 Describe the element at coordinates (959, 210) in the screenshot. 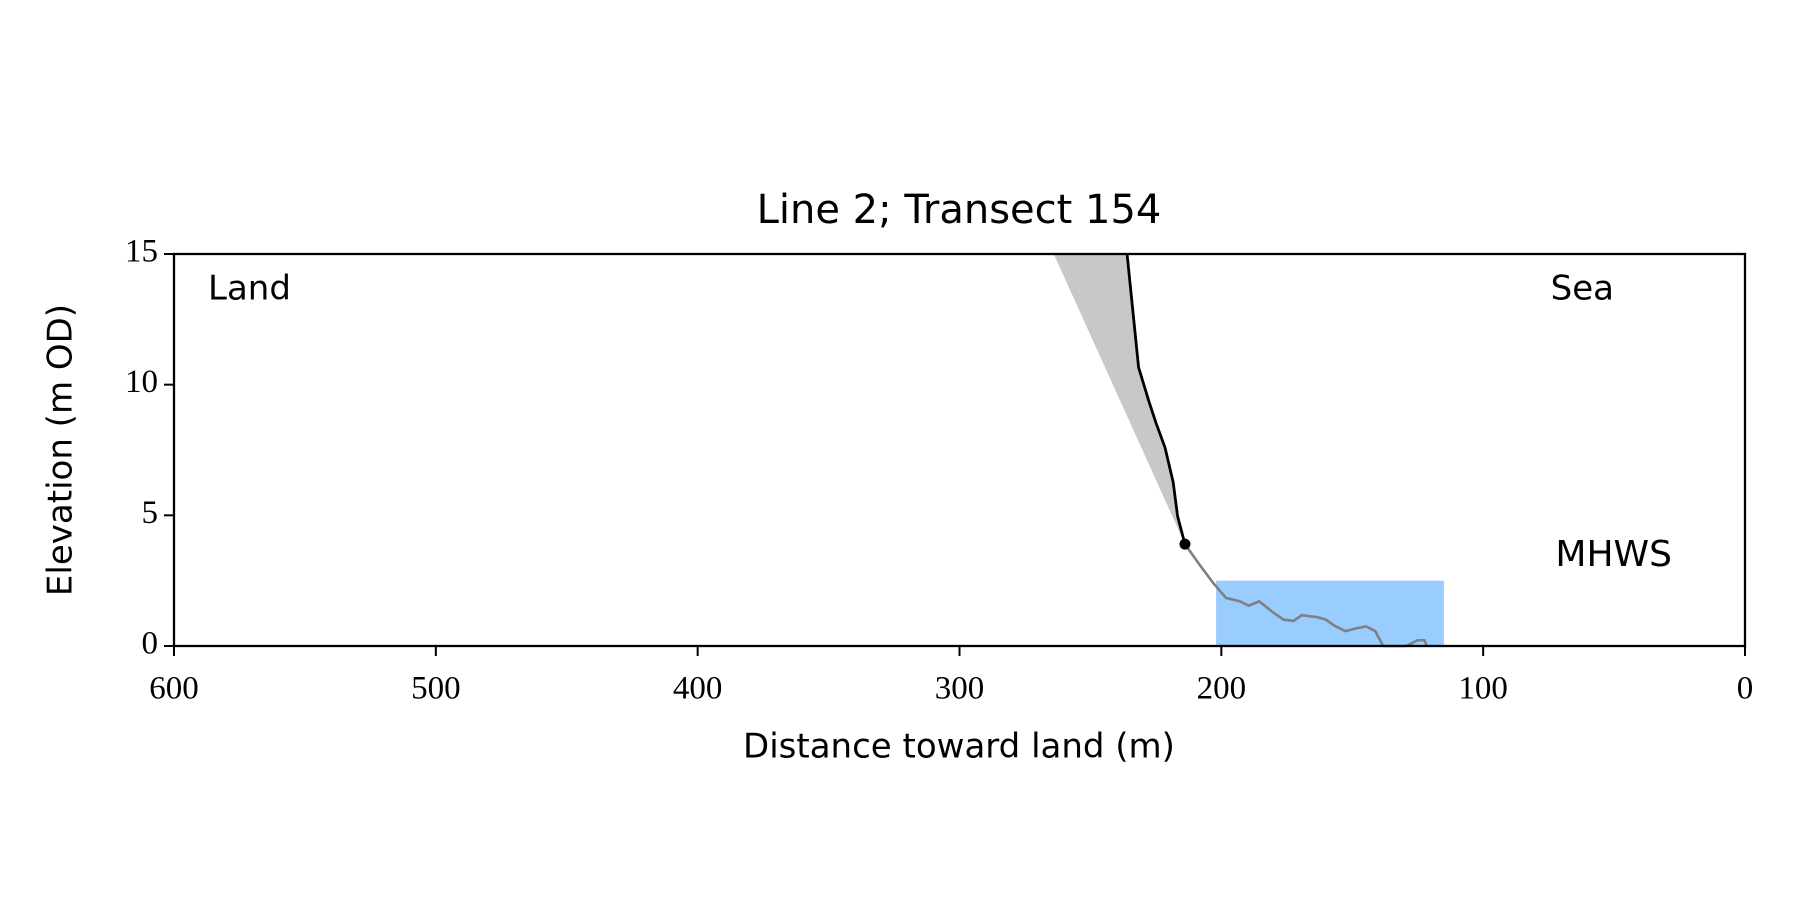

I see `chart-title: Line 2; Transect 154` at that location.